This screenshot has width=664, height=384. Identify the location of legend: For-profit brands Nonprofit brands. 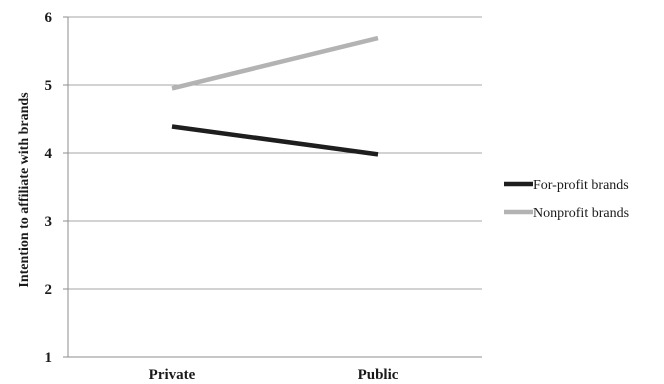
(566, 199).